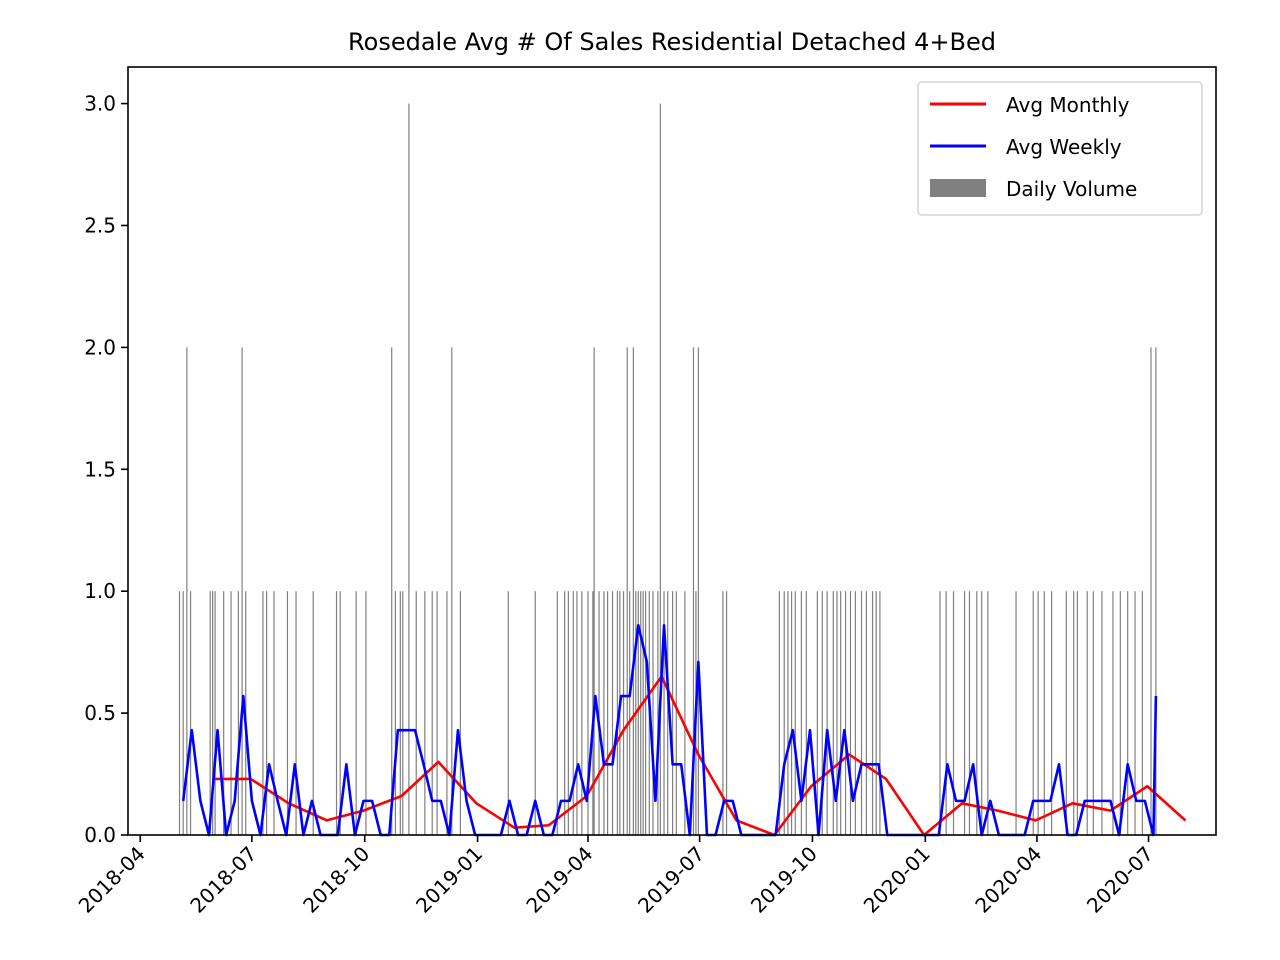 The image size is (1280, 960). I want to click on y-tick-label: 2.5, so click(100, 225).